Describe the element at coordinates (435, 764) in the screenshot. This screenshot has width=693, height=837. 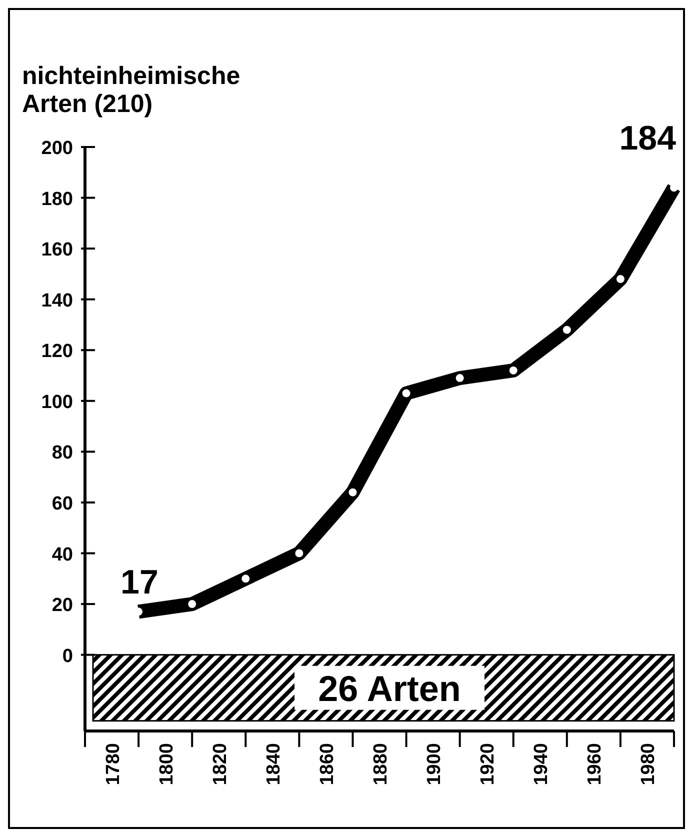
I see `x-tick-label: 1900` at that location.